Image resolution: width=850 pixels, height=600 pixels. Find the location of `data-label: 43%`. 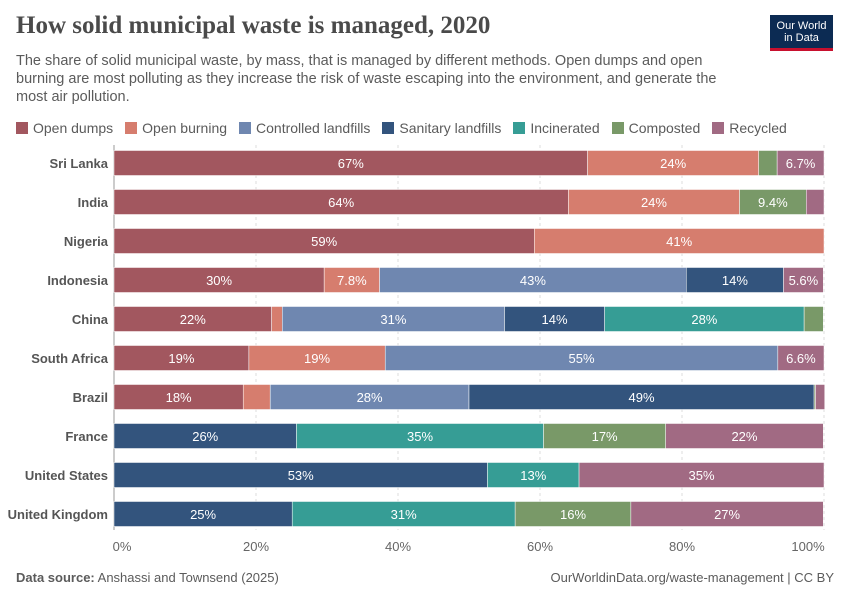

data-label: 43% is located at coordinates (533, 280).